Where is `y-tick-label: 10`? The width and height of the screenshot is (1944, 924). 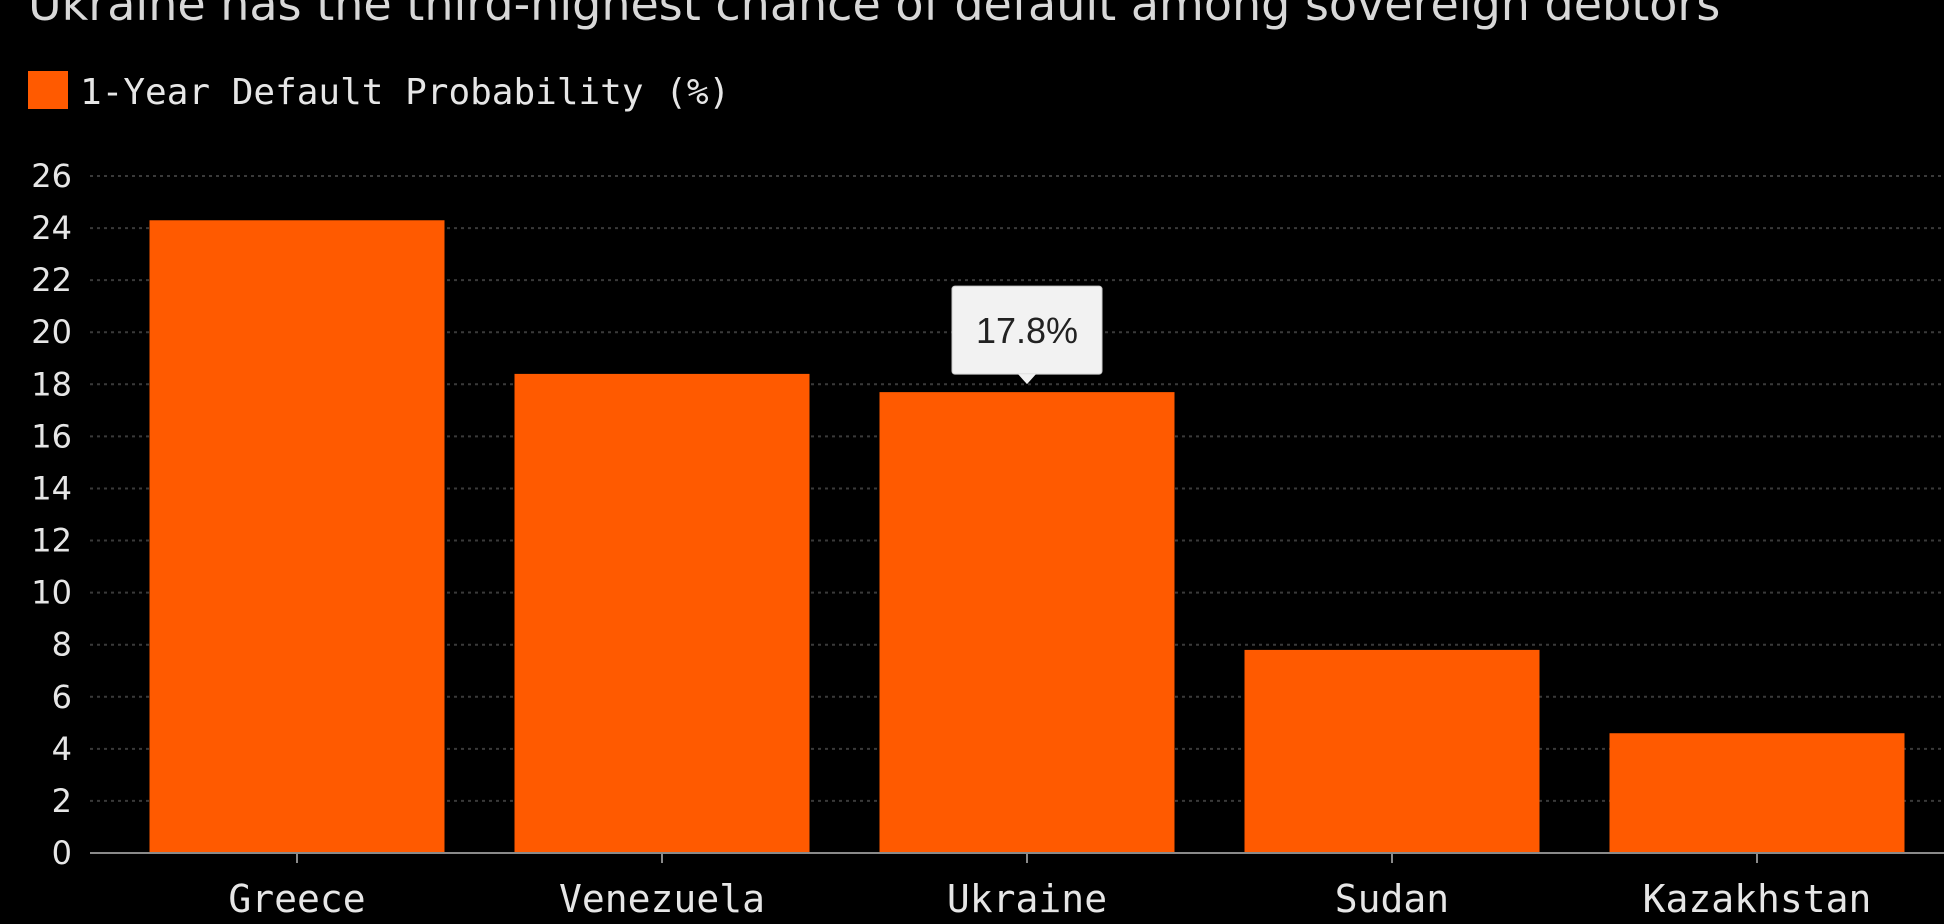
y-tick-label: 10 is located at coordinates (51, 593).